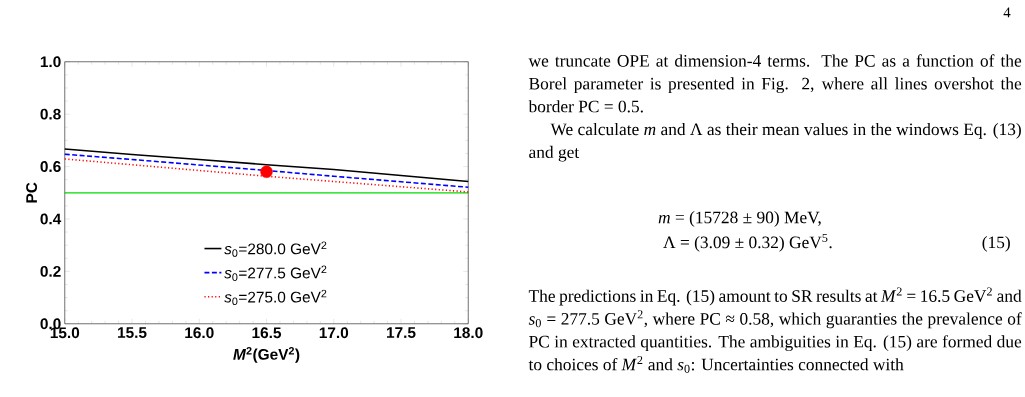  Describe the element at coordinates (775, 330) in the screenshot. I see `text: The predictions in Eq. (15) amount to SR results at M$^{2}$ = 16.5 GeV$^{2}$ and s$_{0}$ = 277.5 GeV$^{2}$, where PC ≈ 0.58, which guaranties the prevalence of PC in extracted quantities. The ambiguities in Eq. (15) are formed due to choices of M$^{2}$ and s$_{0}$: Uncertainties connected with` at that location.